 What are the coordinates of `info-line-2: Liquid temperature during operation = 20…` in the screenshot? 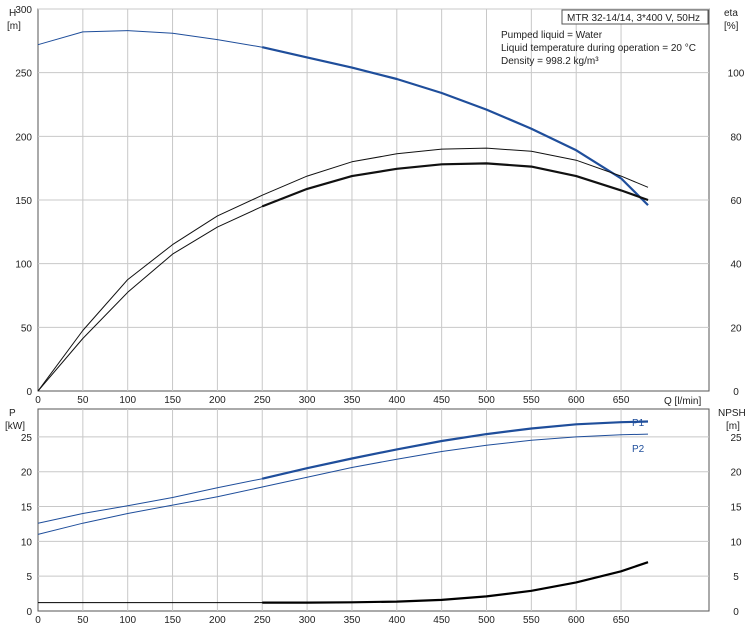 It's located at (598, 48).